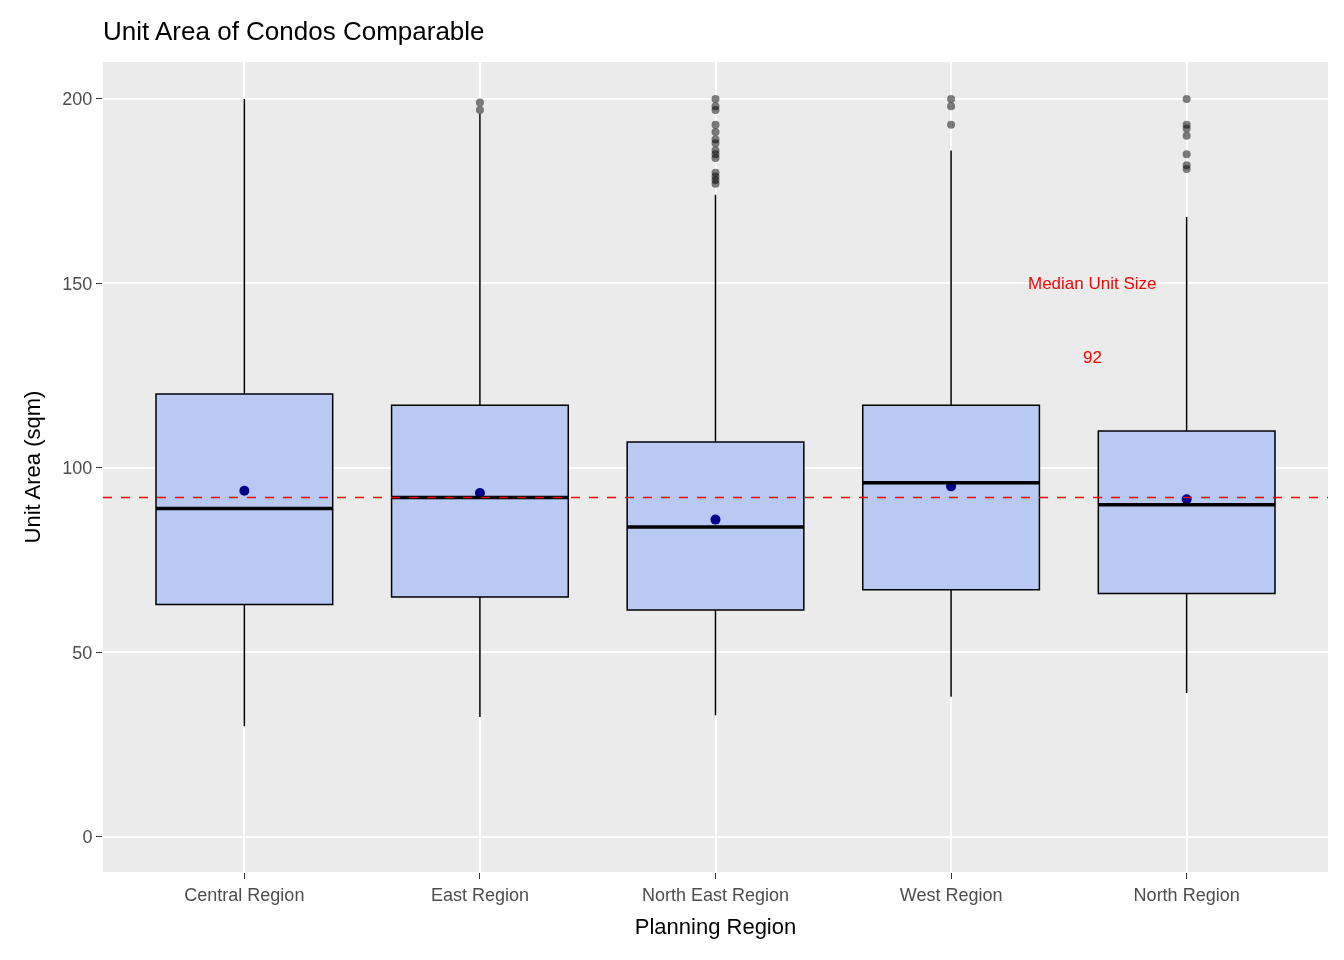 The width and height of the screenshot is (1344, 960). What do you see at coordinates (82, 652) in the screenshot?
I see `y-tick-label: 50` at bounding box center [82, 652].